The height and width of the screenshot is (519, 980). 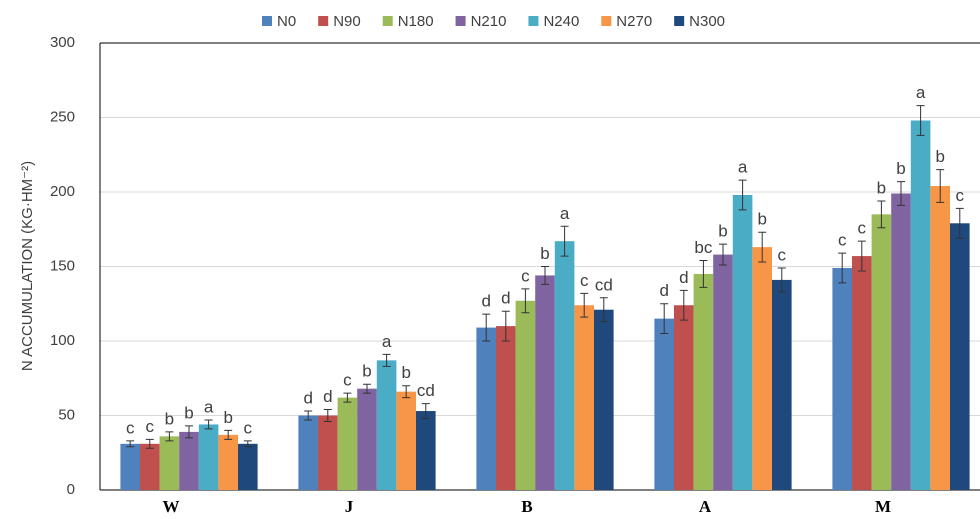 I want to click on y-tick-label: 100, so click(x=62, y=340).